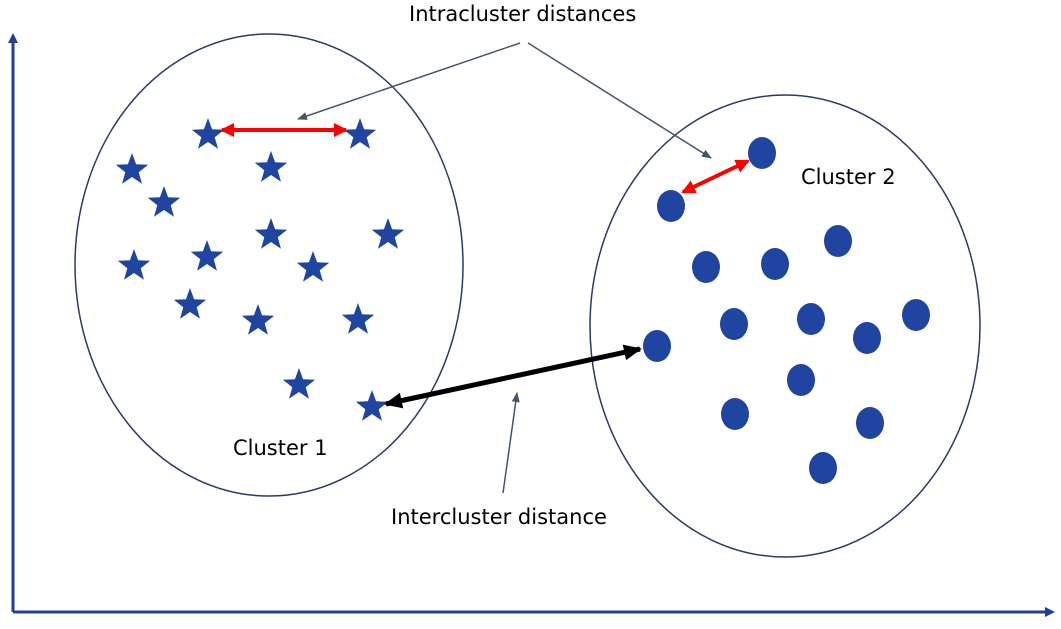 This screenshot has height=629, width=1061. What do you see at coordinates (513, 376) in the screenshot?
I see `intercluster-arrow` at bounding box center [513, 376].